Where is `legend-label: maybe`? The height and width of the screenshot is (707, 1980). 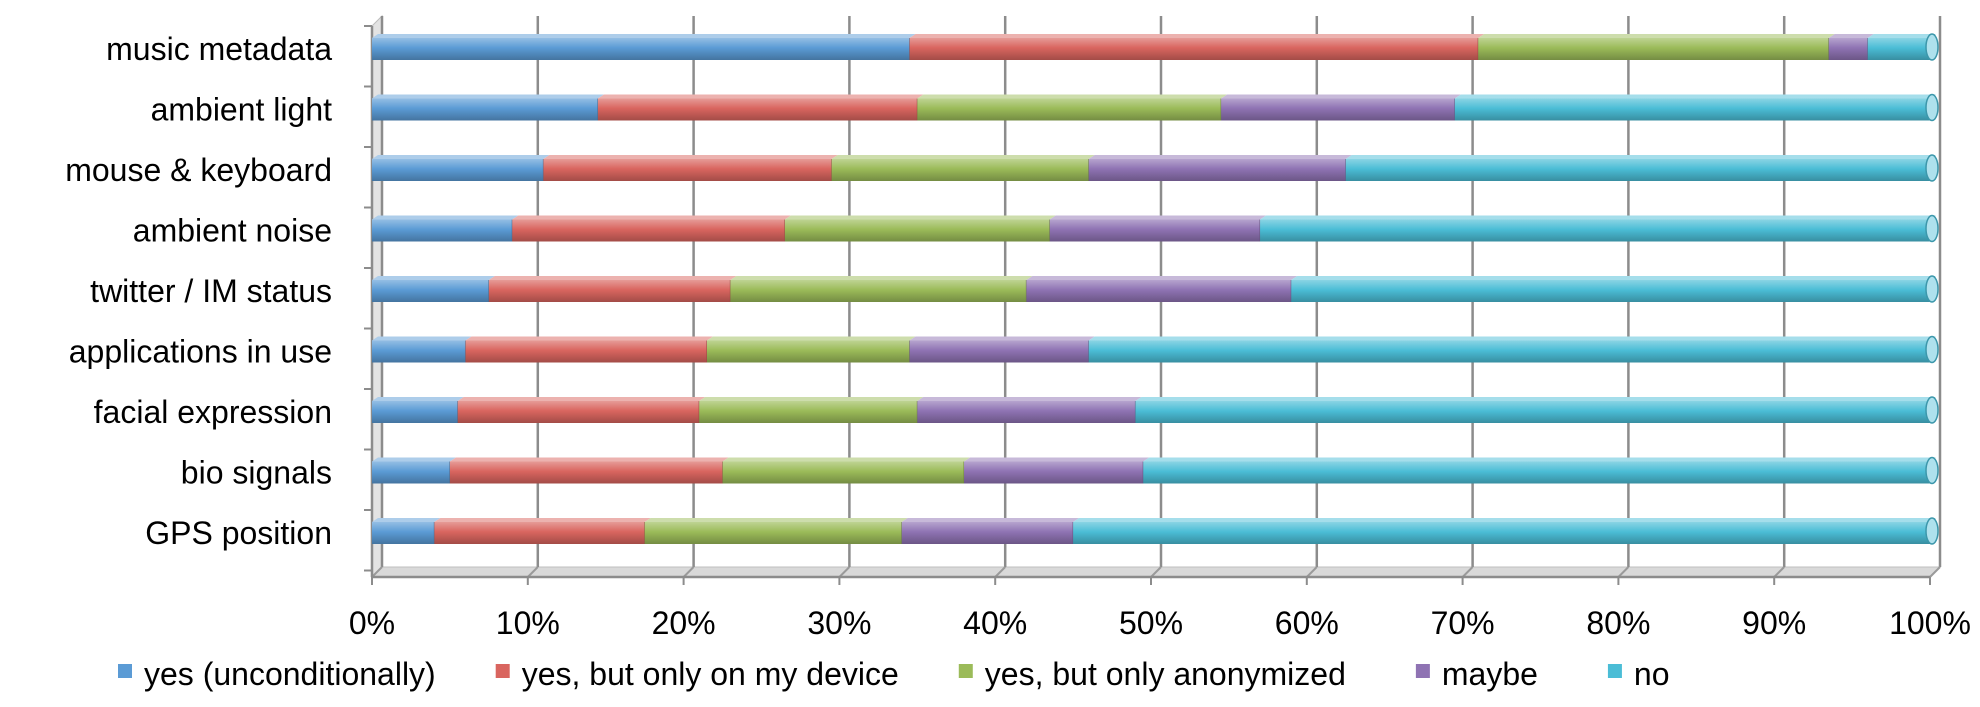
legend-label: maybe is located at coordinates (1490, 674).